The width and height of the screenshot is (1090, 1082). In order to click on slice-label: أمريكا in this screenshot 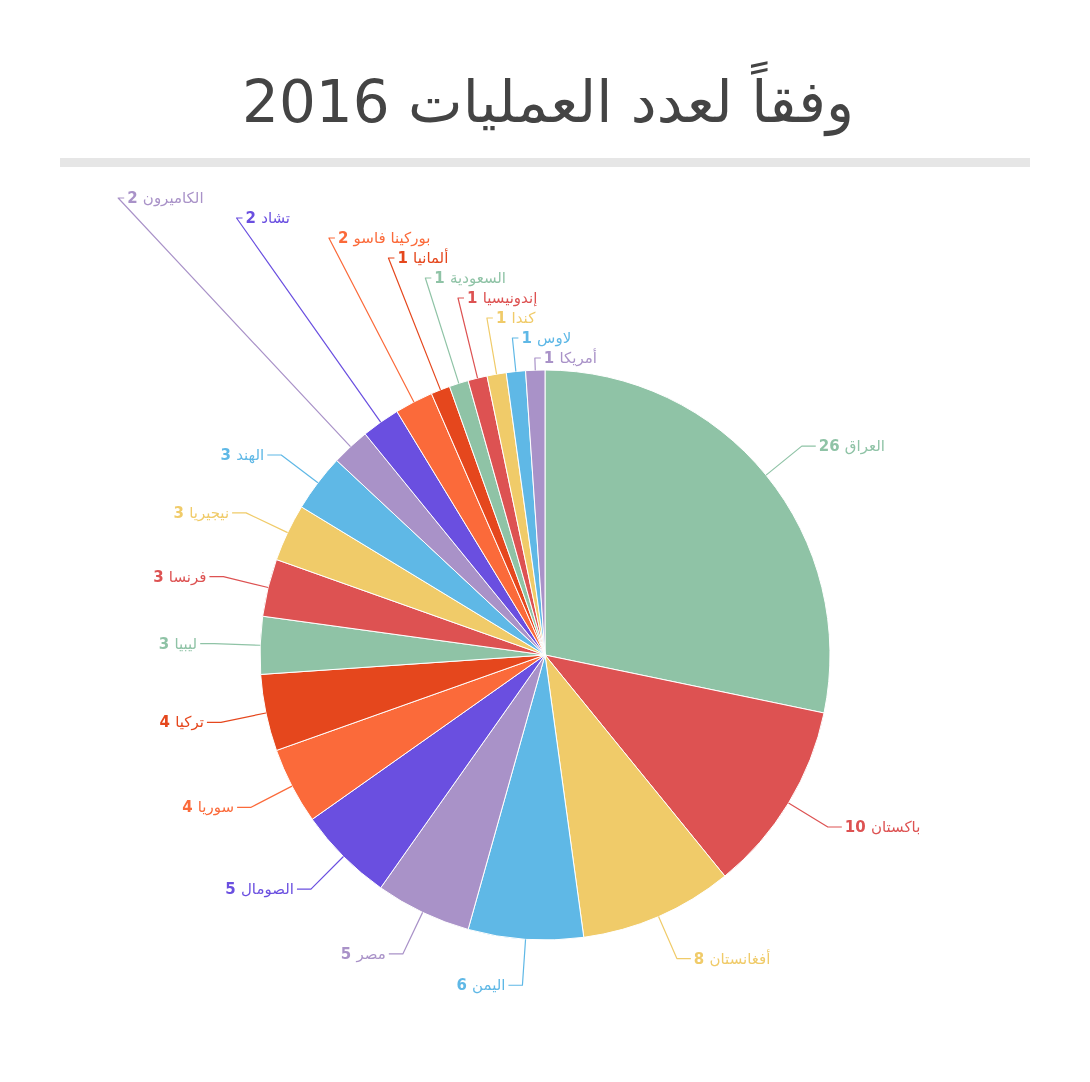, I will do `click(578, 357)`.